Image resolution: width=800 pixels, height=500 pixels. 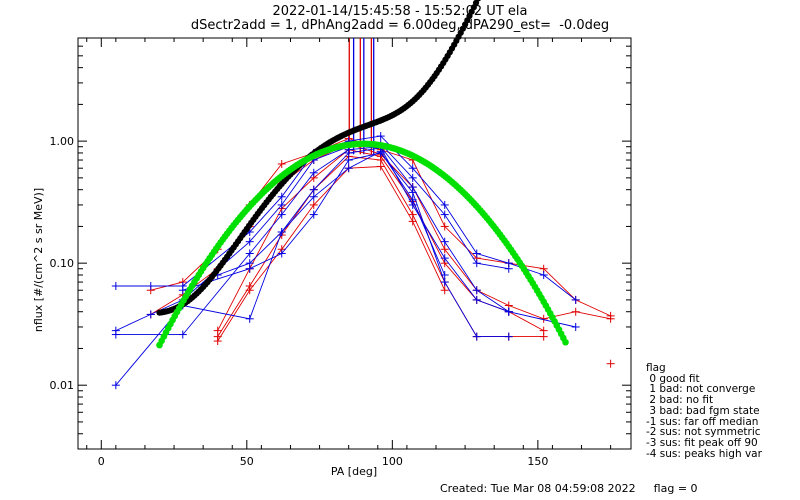 What do you see at coordinates (62, 141) in the screenshot?
I see `y-tick-label: 1.00` at bounding box center [62, 141].